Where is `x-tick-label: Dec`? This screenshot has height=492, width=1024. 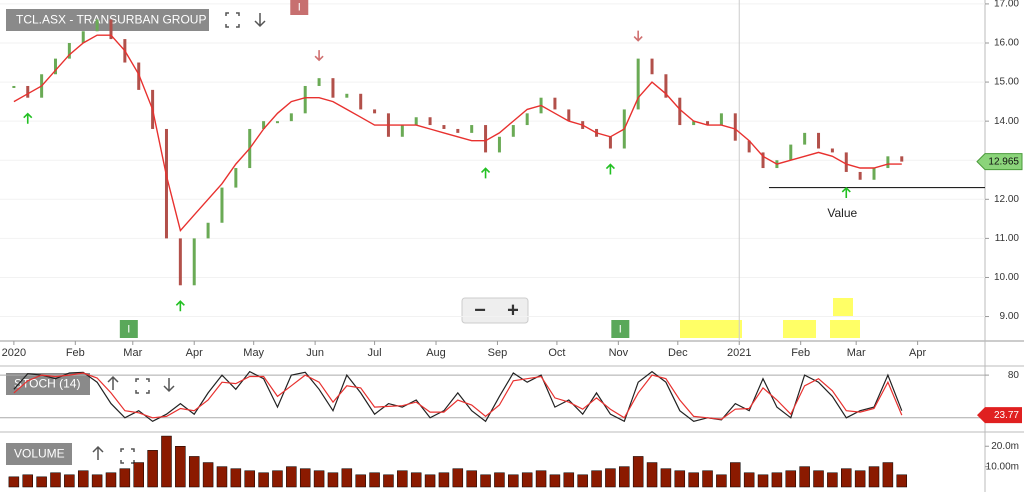
x-tick-label: Dec is located at coordinates (678, 353).